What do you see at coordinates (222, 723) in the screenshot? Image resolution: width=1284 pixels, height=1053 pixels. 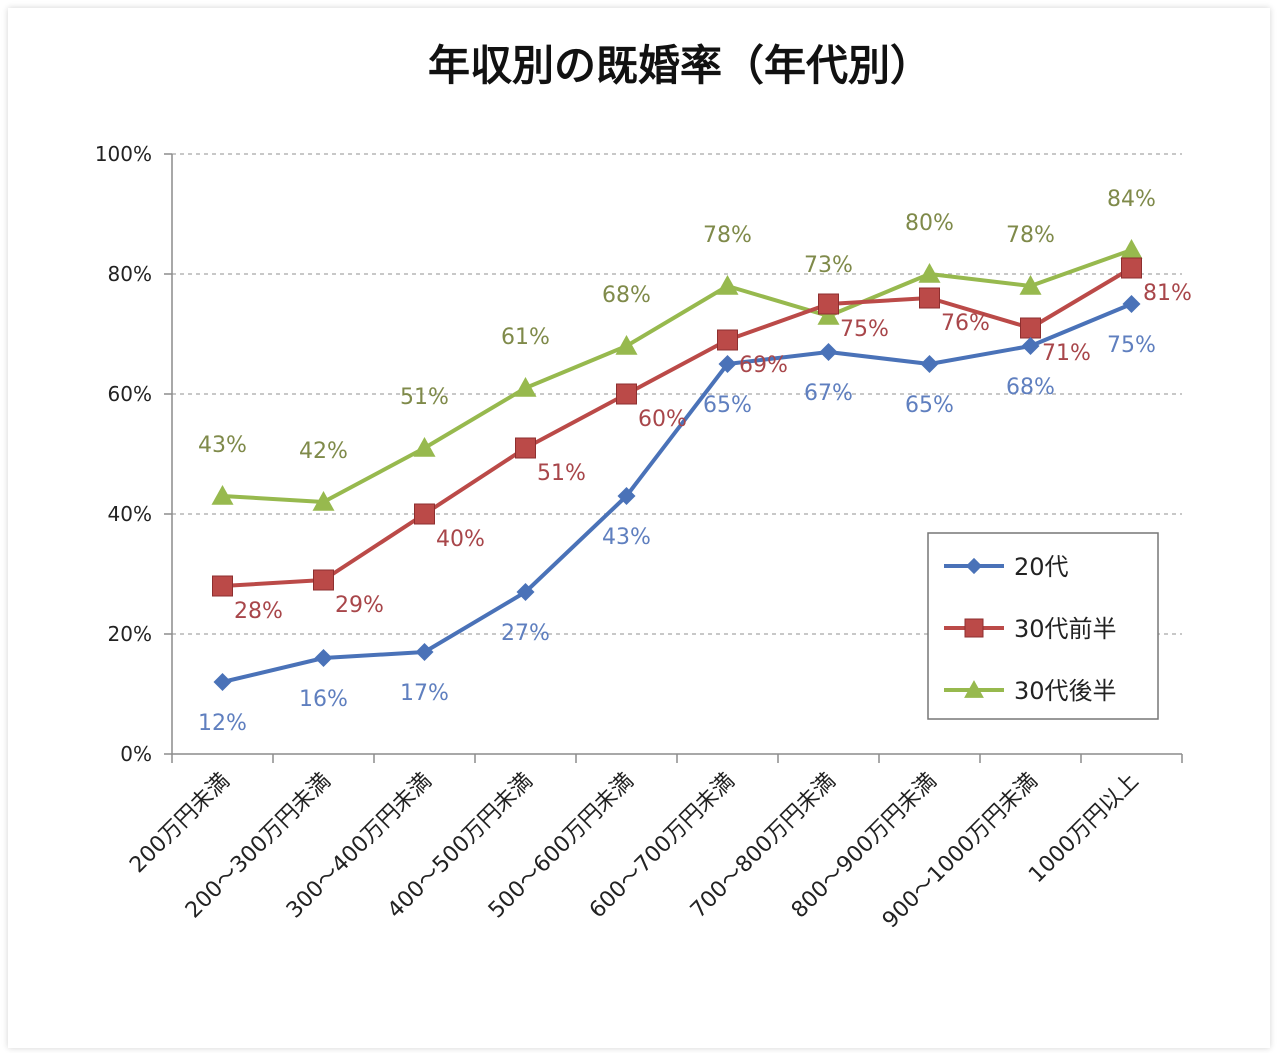 I see `data-label: 12%` at bounding box center [222, 723].